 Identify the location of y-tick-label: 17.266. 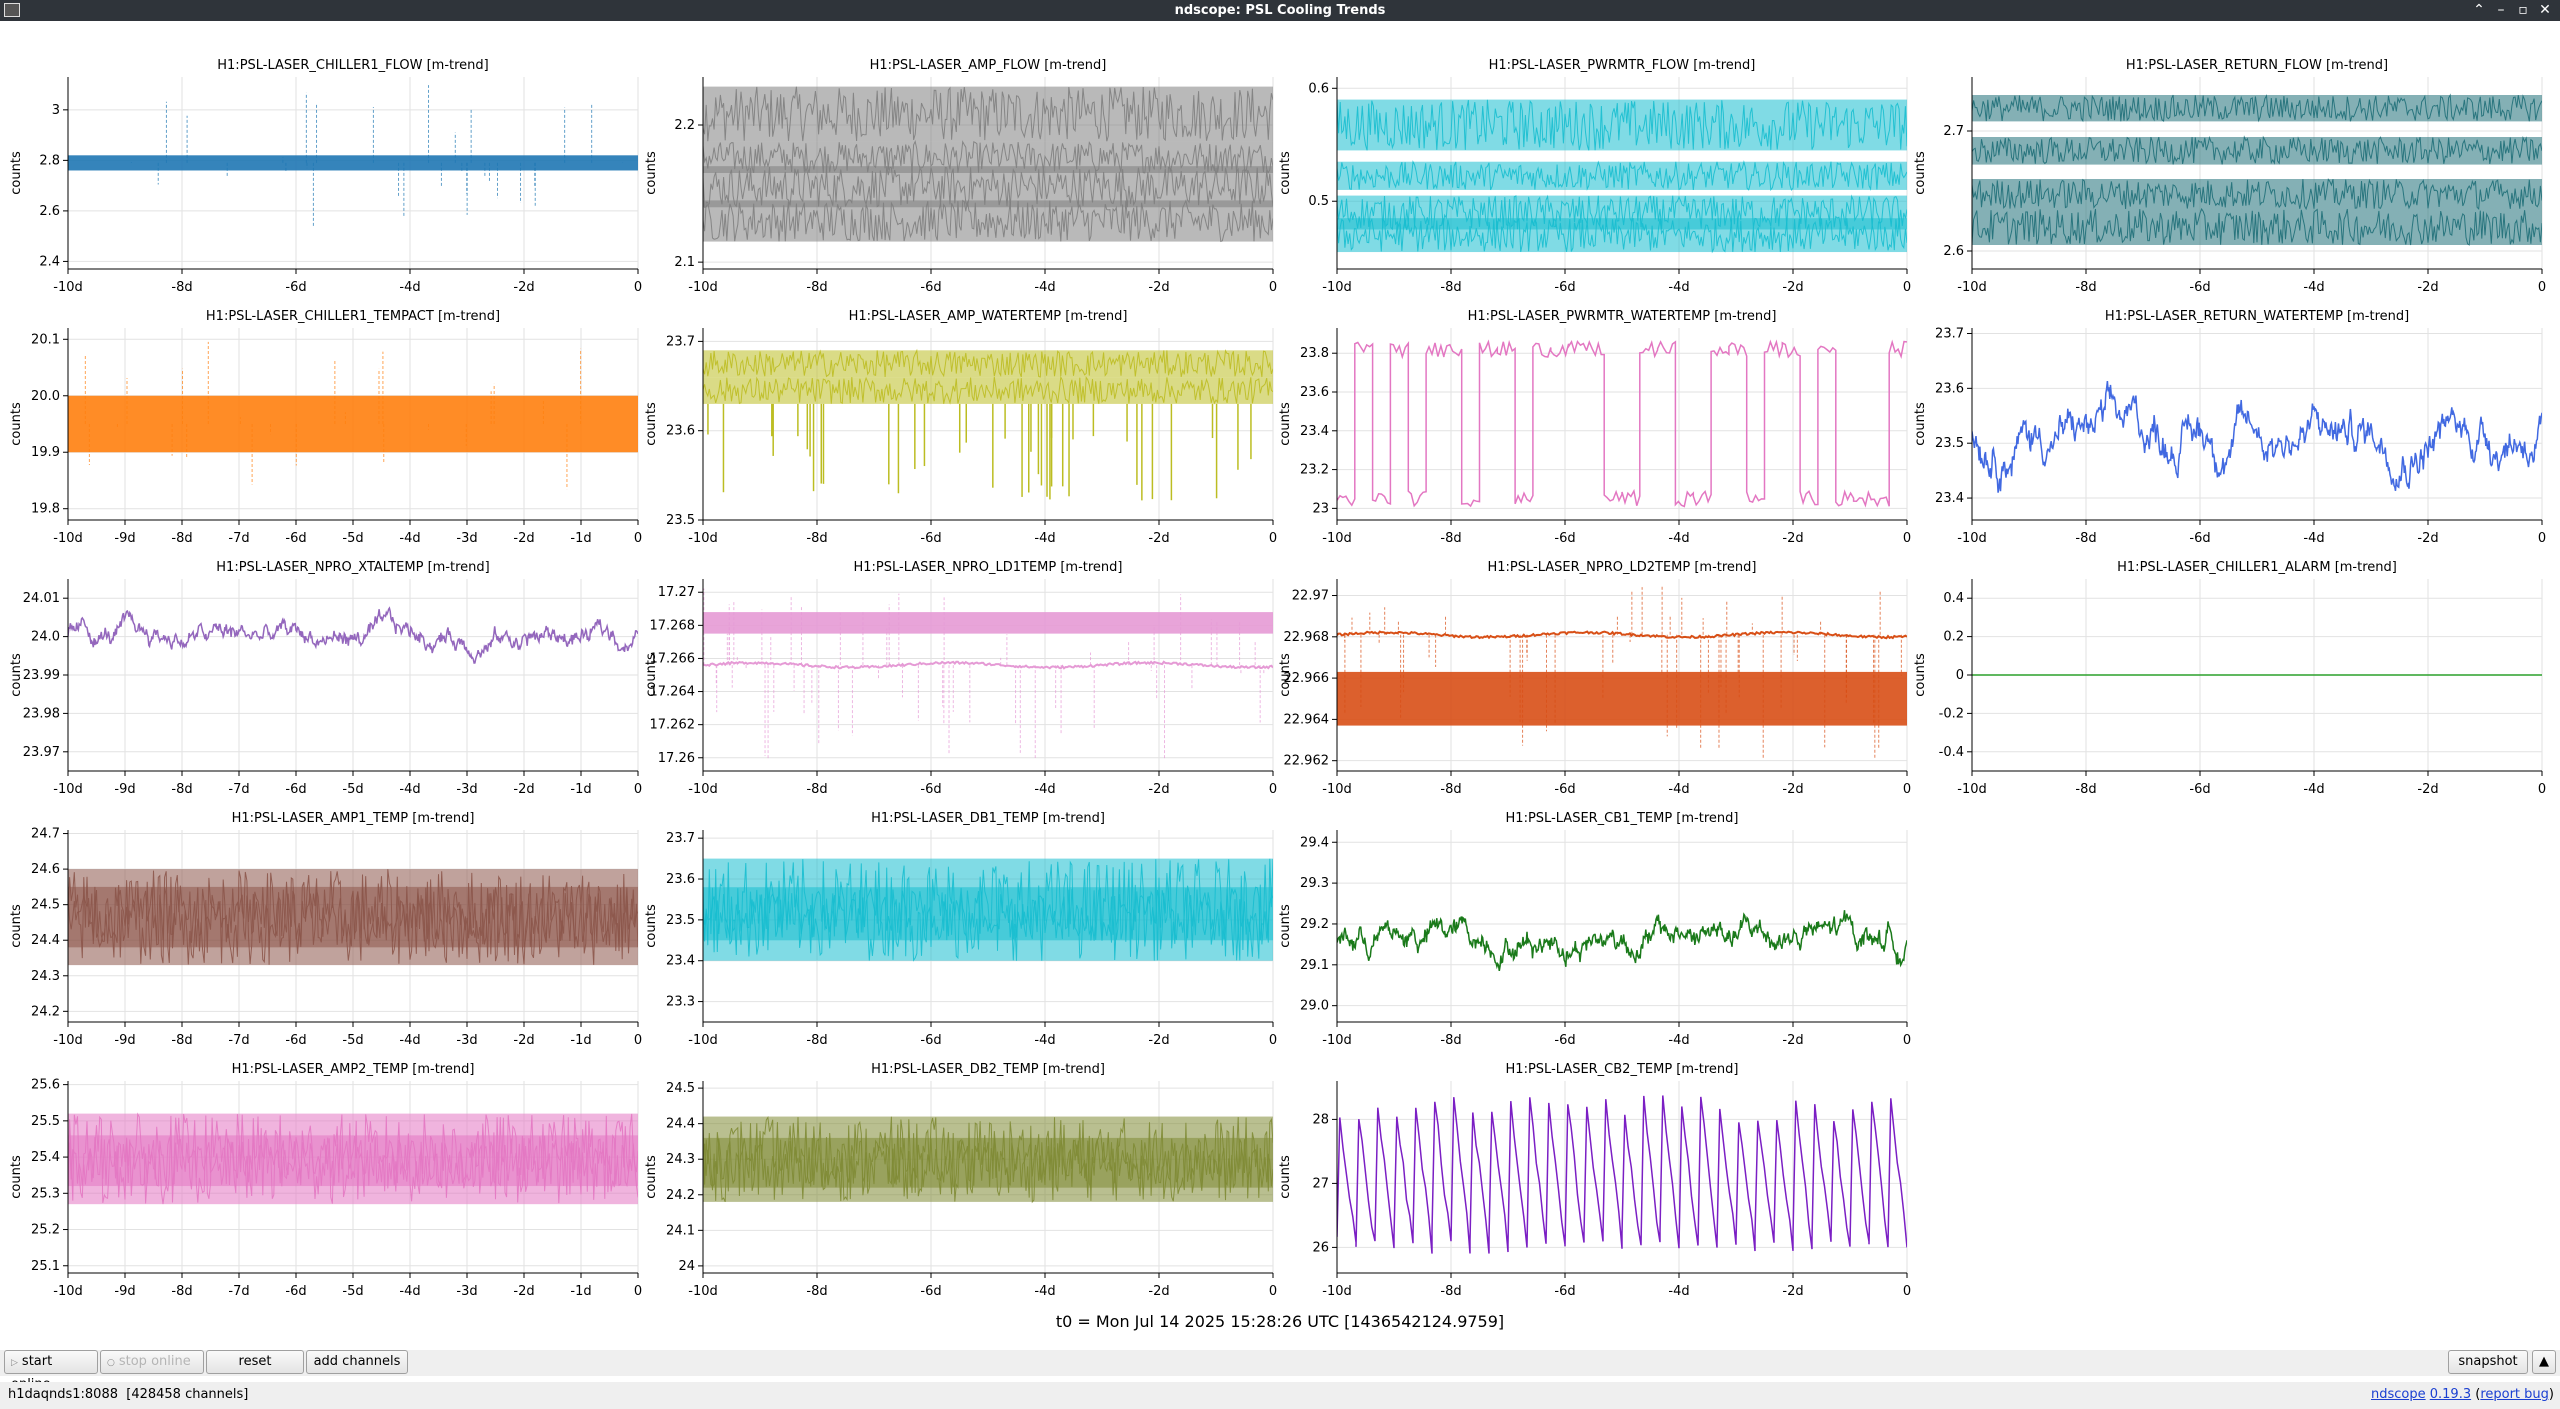
(673, 658).